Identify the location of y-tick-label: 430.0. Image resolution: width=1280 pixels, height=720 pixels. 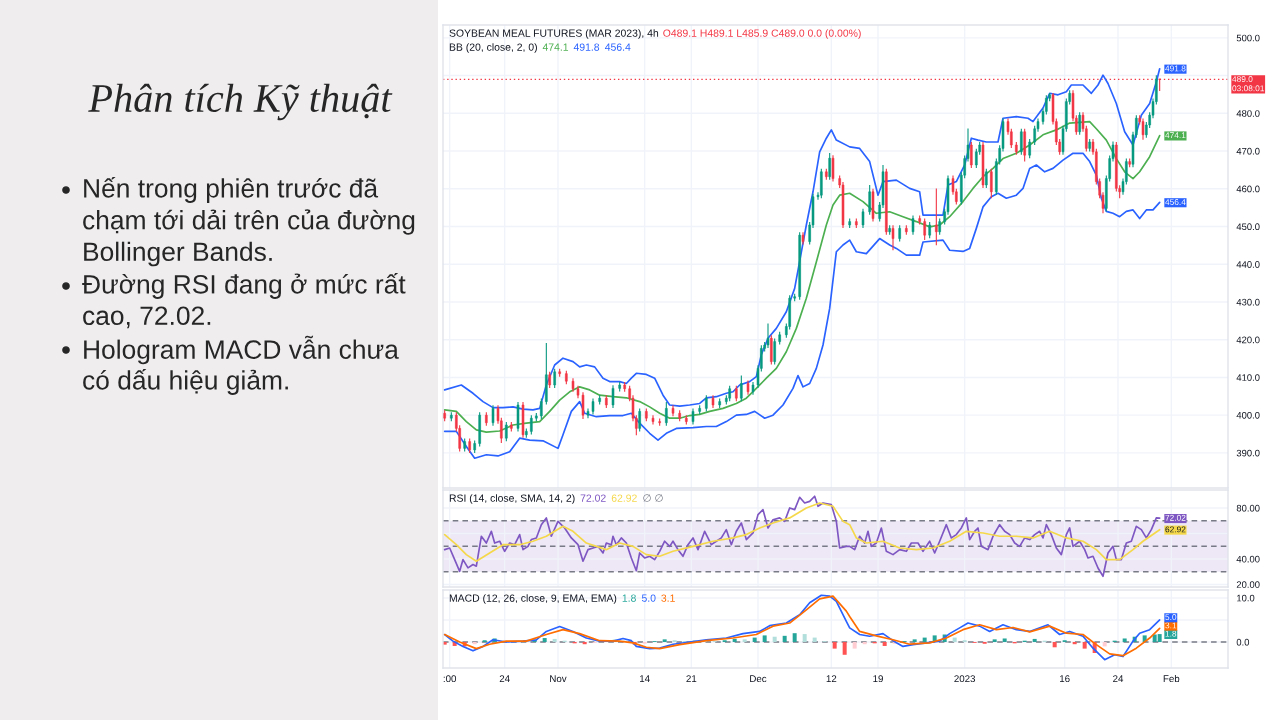
(1248, 302).